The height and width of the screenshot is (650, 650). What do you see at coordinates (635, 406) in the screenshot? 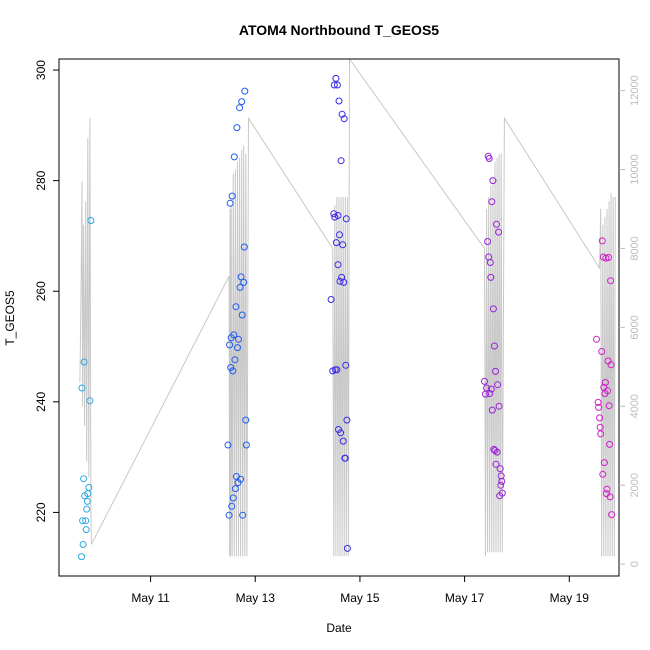
I see `y2-tick-label: 4000` at bounding box center [635, 406].